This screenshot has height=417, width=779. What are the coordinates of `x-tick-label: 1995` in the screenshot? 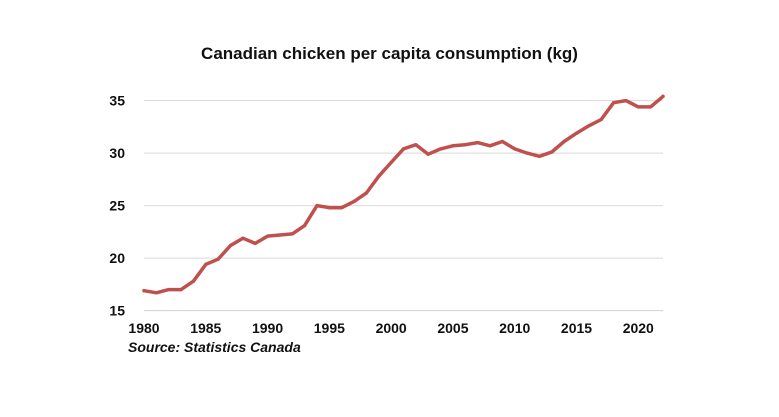 It's located at (329, 328).